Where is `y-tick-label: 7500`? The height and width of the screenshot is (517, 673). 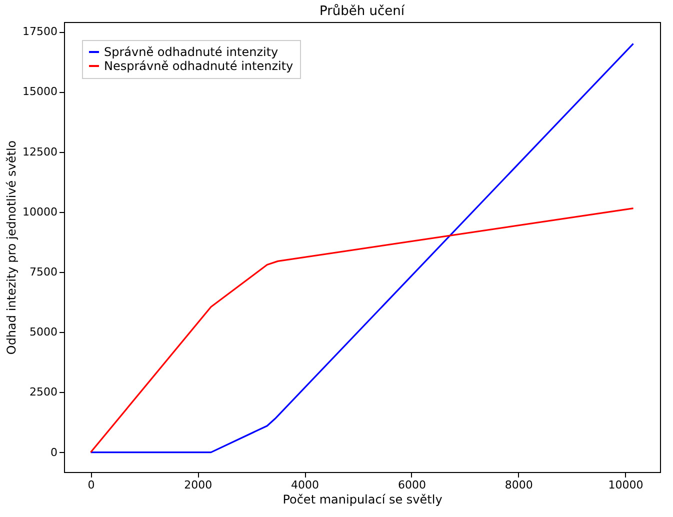 y-tick-label: 7500 is located at coordinates (44, 272).